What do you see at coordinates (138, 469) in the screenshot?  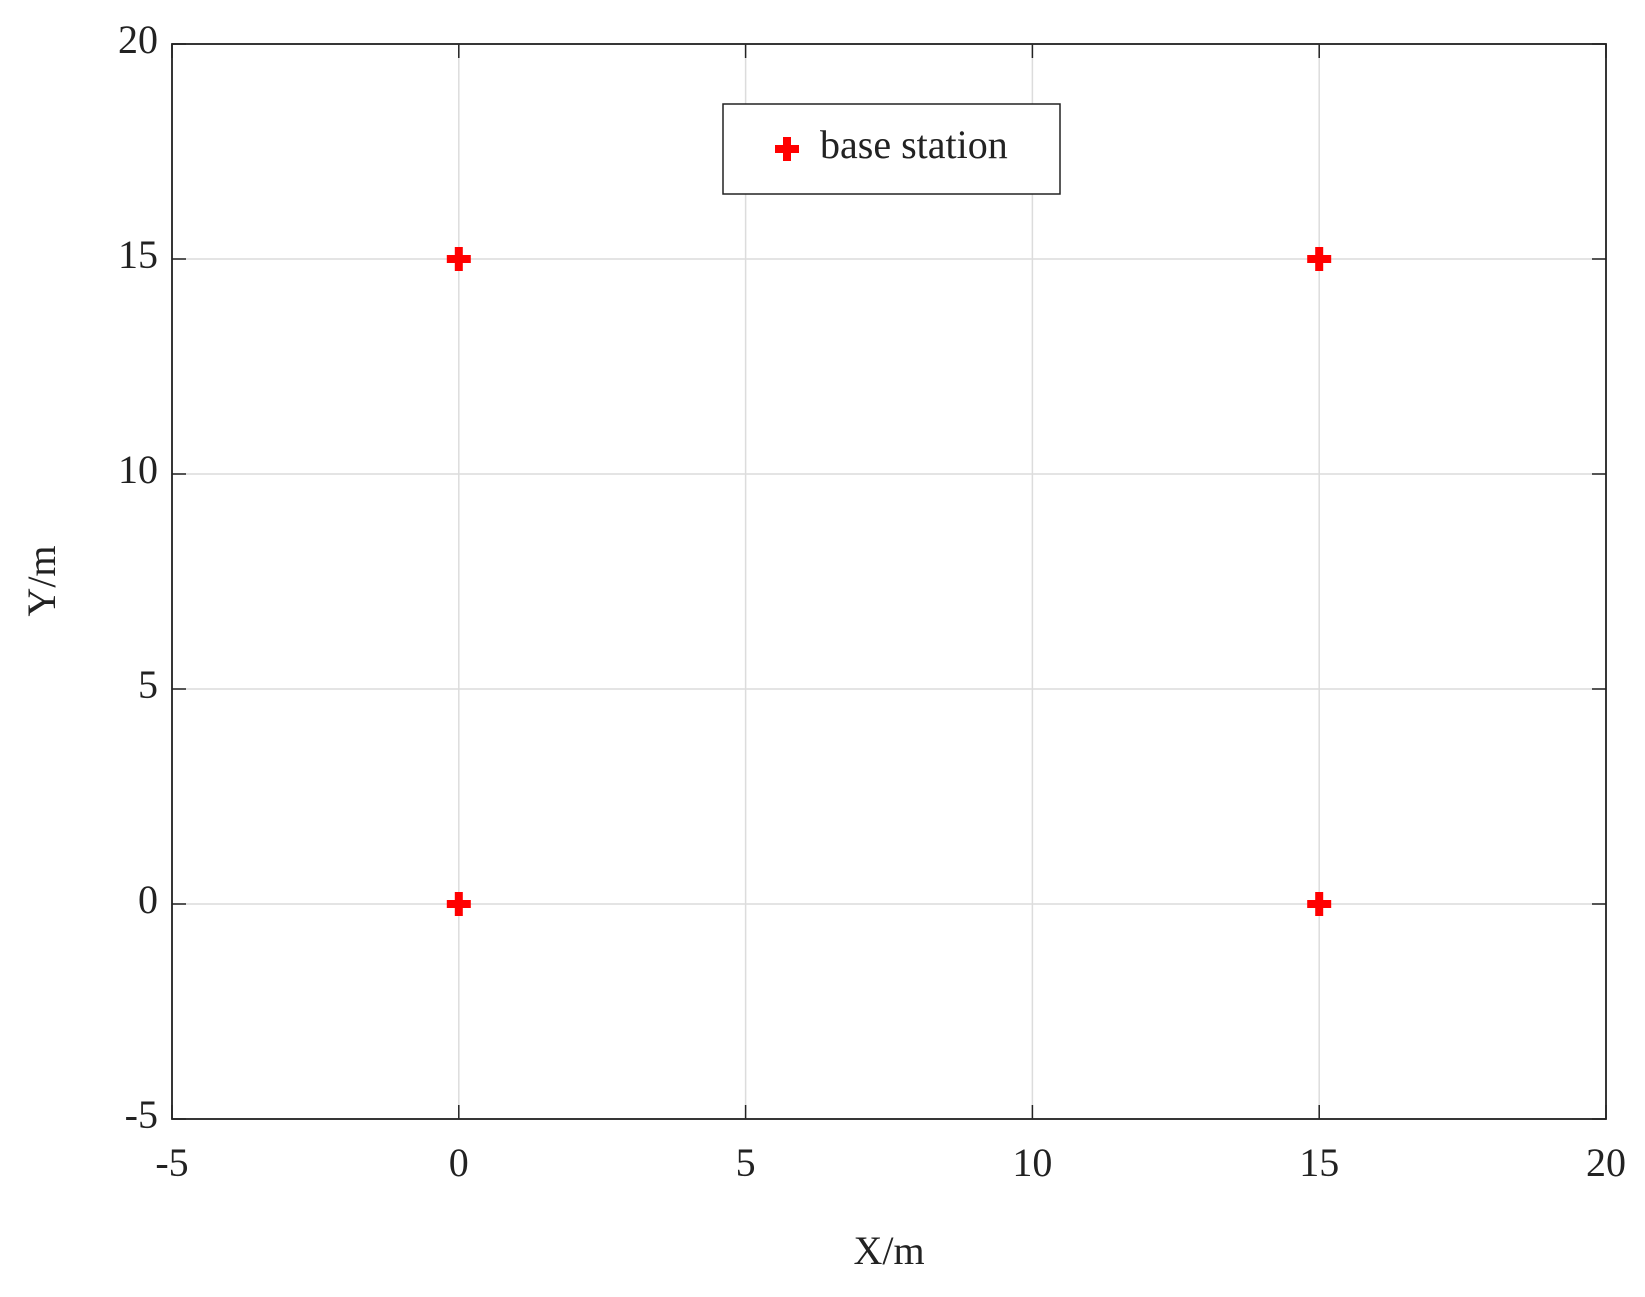 I see `y-tick-label: 10` at bounding box center [138, 469].